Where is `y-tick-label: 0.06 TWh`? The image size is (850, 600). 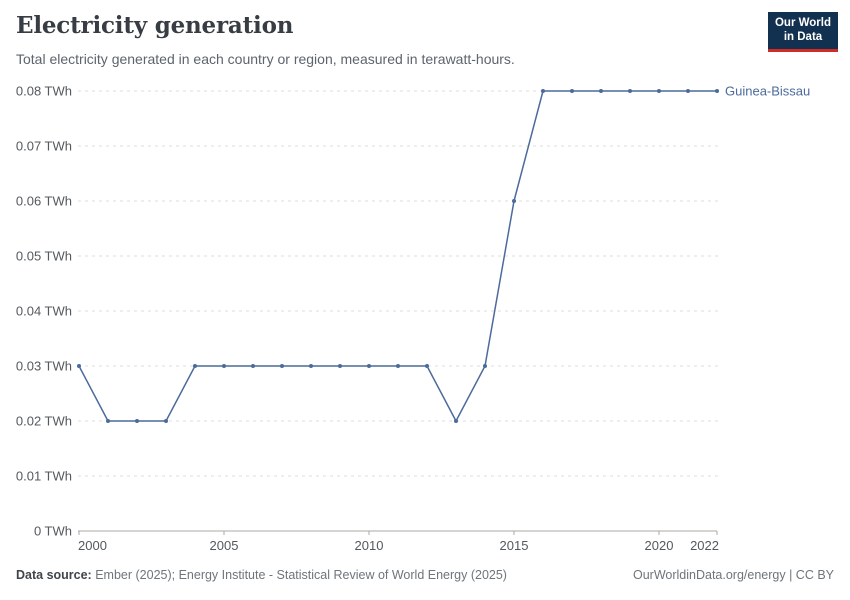
y-tick-label: 0.06 TWh is located at coordinates (44, 201).